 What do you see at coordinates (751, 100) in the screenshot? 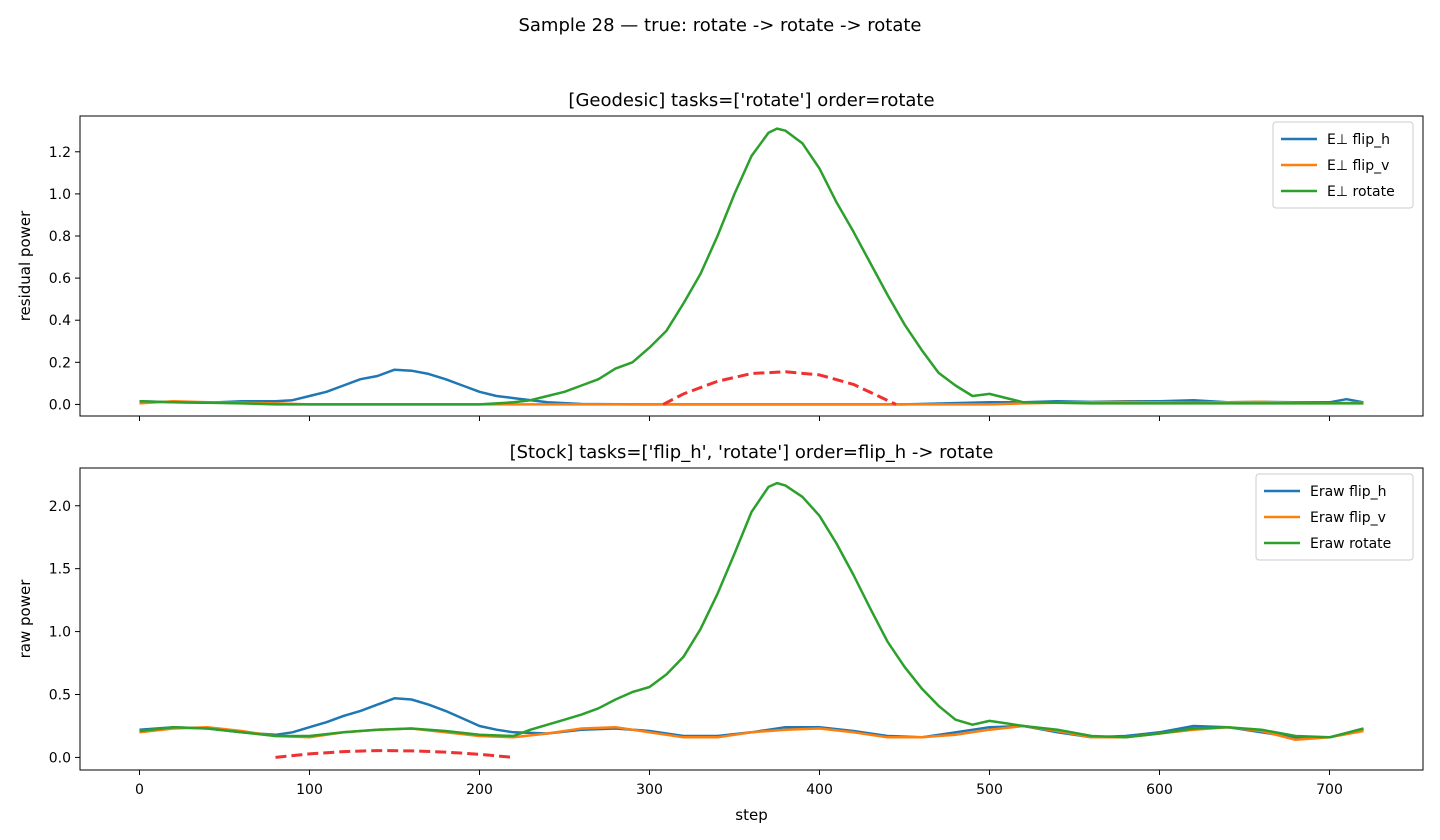
I see `panel-title: [Geodesic] tasks=['rotate'] order=rotate` at bounding box center [751, 100].